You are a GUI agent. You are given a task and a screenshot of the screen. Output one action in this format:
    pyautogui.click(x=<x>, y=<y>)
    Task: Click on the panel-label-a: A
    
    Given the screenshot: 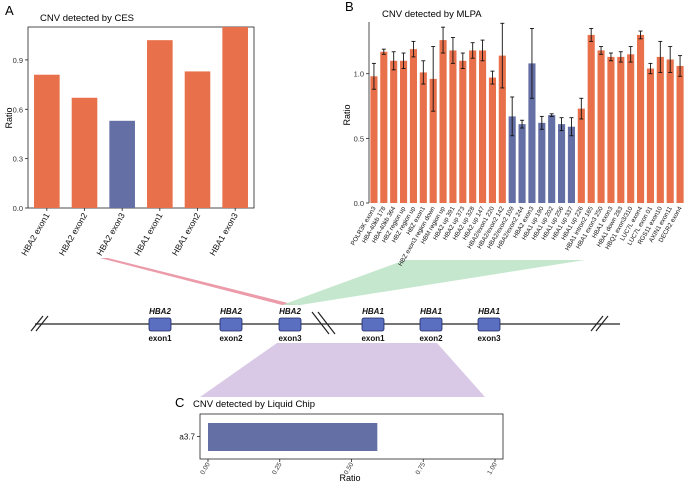 What is the action you would take?
    pyautogui.click(x=9, y=10)
    